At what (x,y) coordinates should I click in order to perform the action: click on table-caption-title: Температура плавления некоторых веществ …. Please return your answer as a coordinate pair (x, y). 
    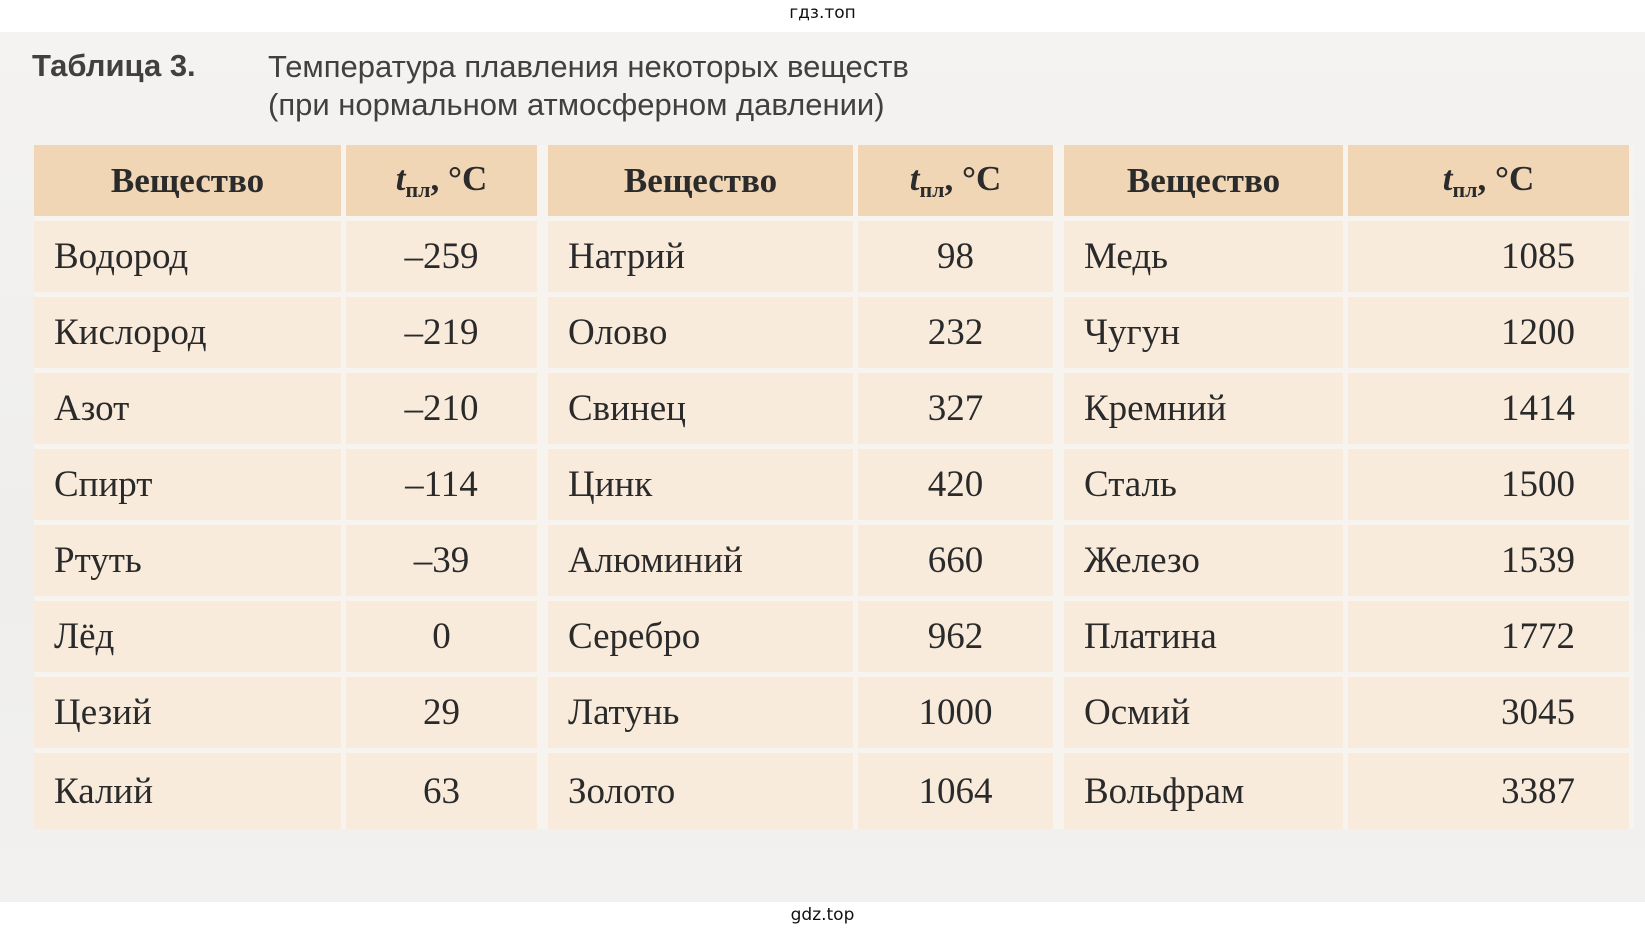
    Looking at the image, I should click on (588, 86).